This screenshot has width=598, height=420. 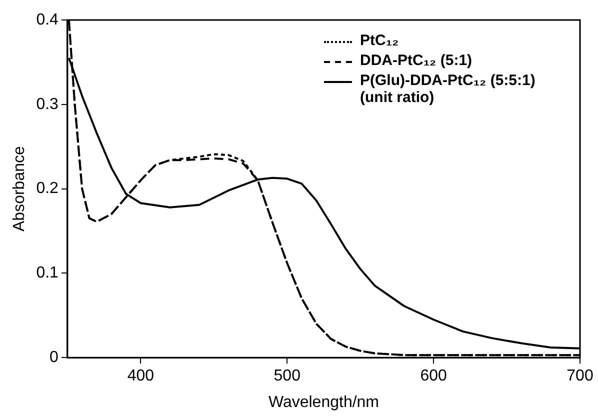 What do you see at coordinates (54, 357) in the screenshot?
I see `y-tick-label: 0` at bounding box center [54, 357].